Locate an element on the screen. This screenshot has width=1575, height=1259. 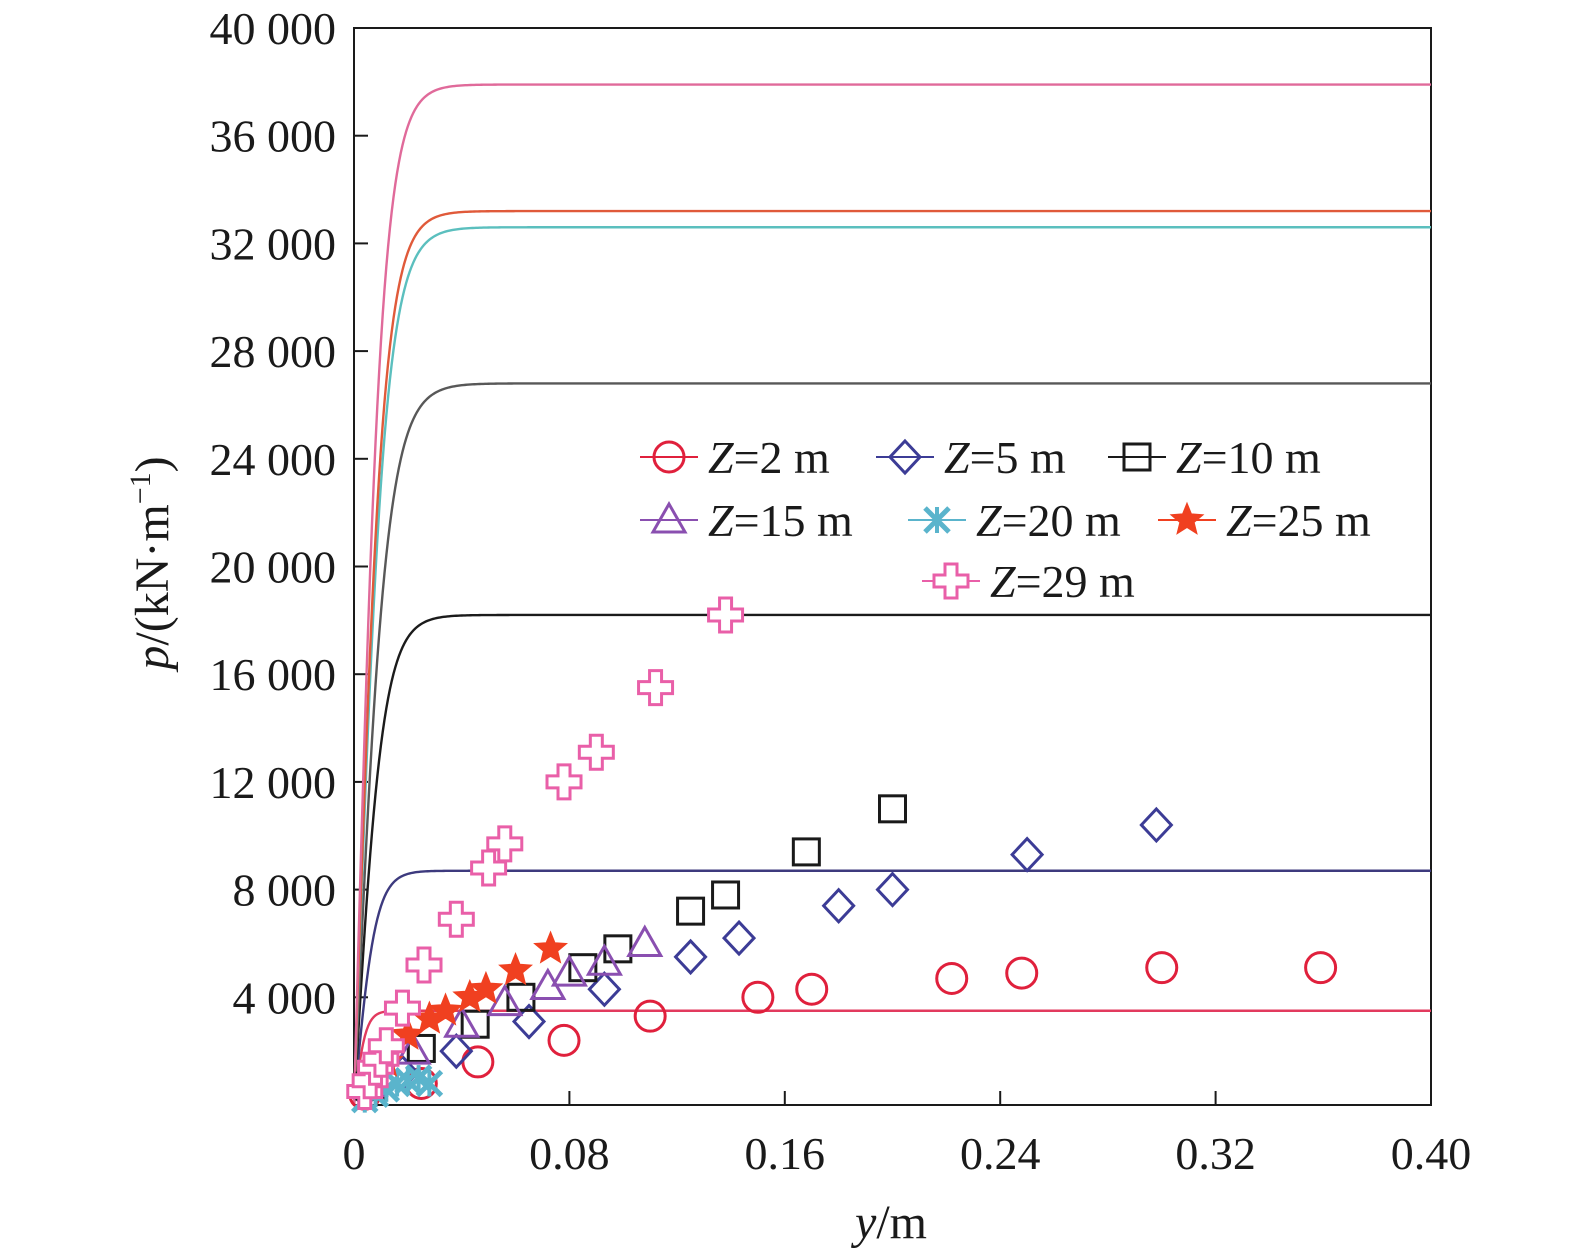
legend-label-rest: =10 m is located at coordinates (1261, 457).